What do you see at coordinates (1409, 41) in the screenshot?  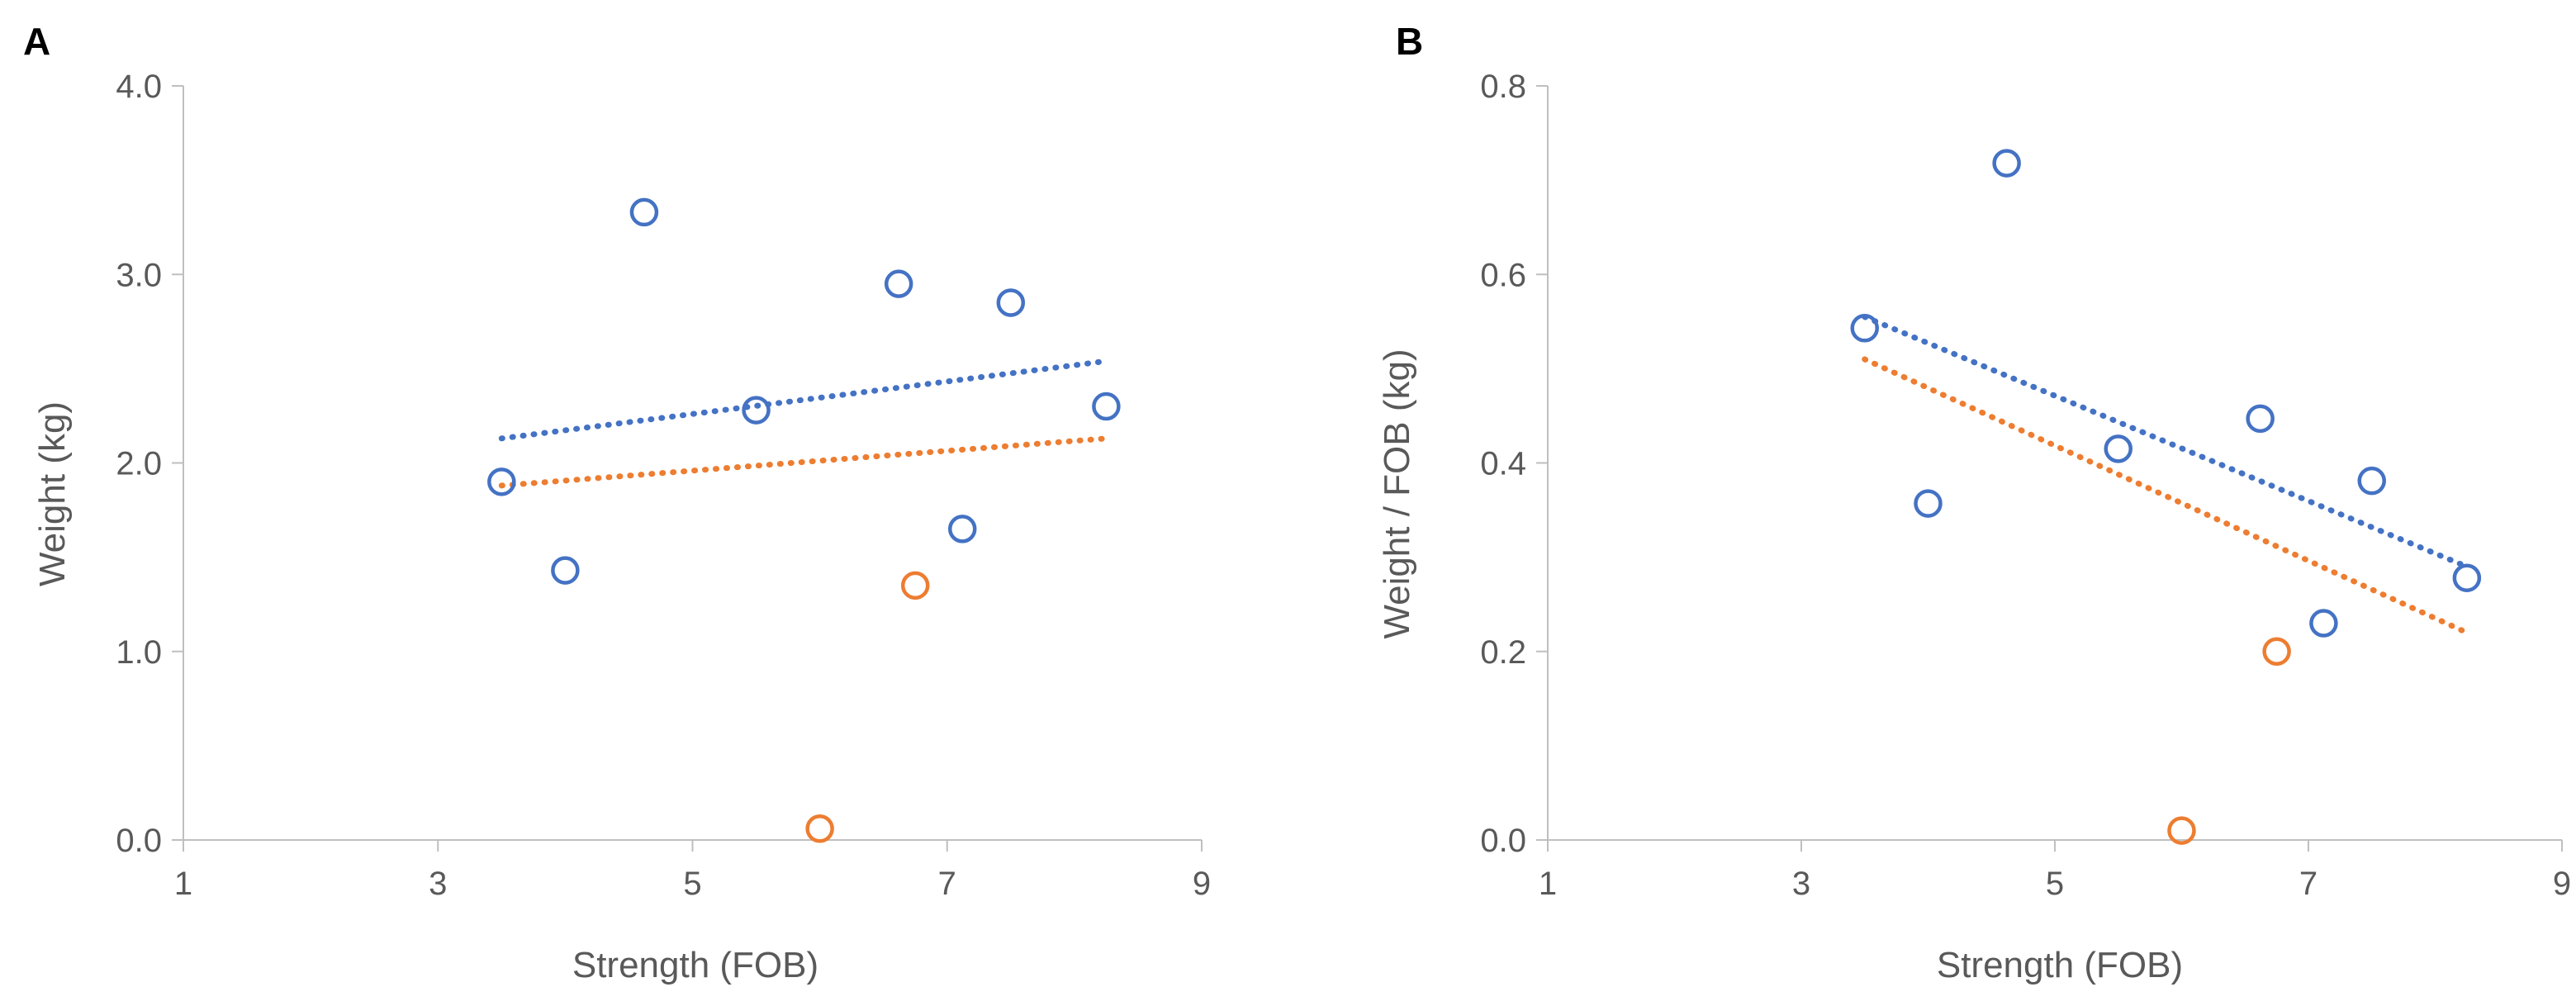 I see `panel-label-b: B` at bounding box center [1409, 41].